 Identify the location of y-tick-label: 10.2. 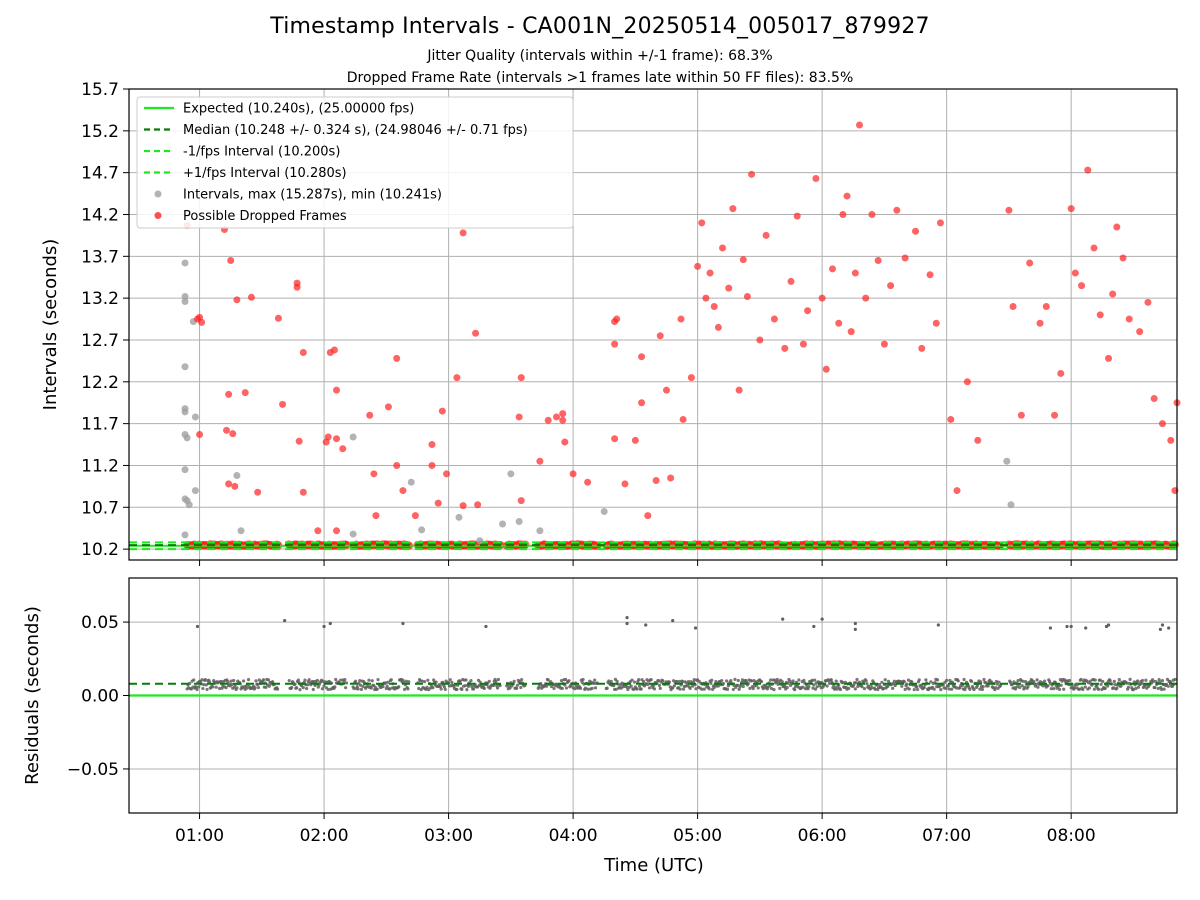
(100, 550).